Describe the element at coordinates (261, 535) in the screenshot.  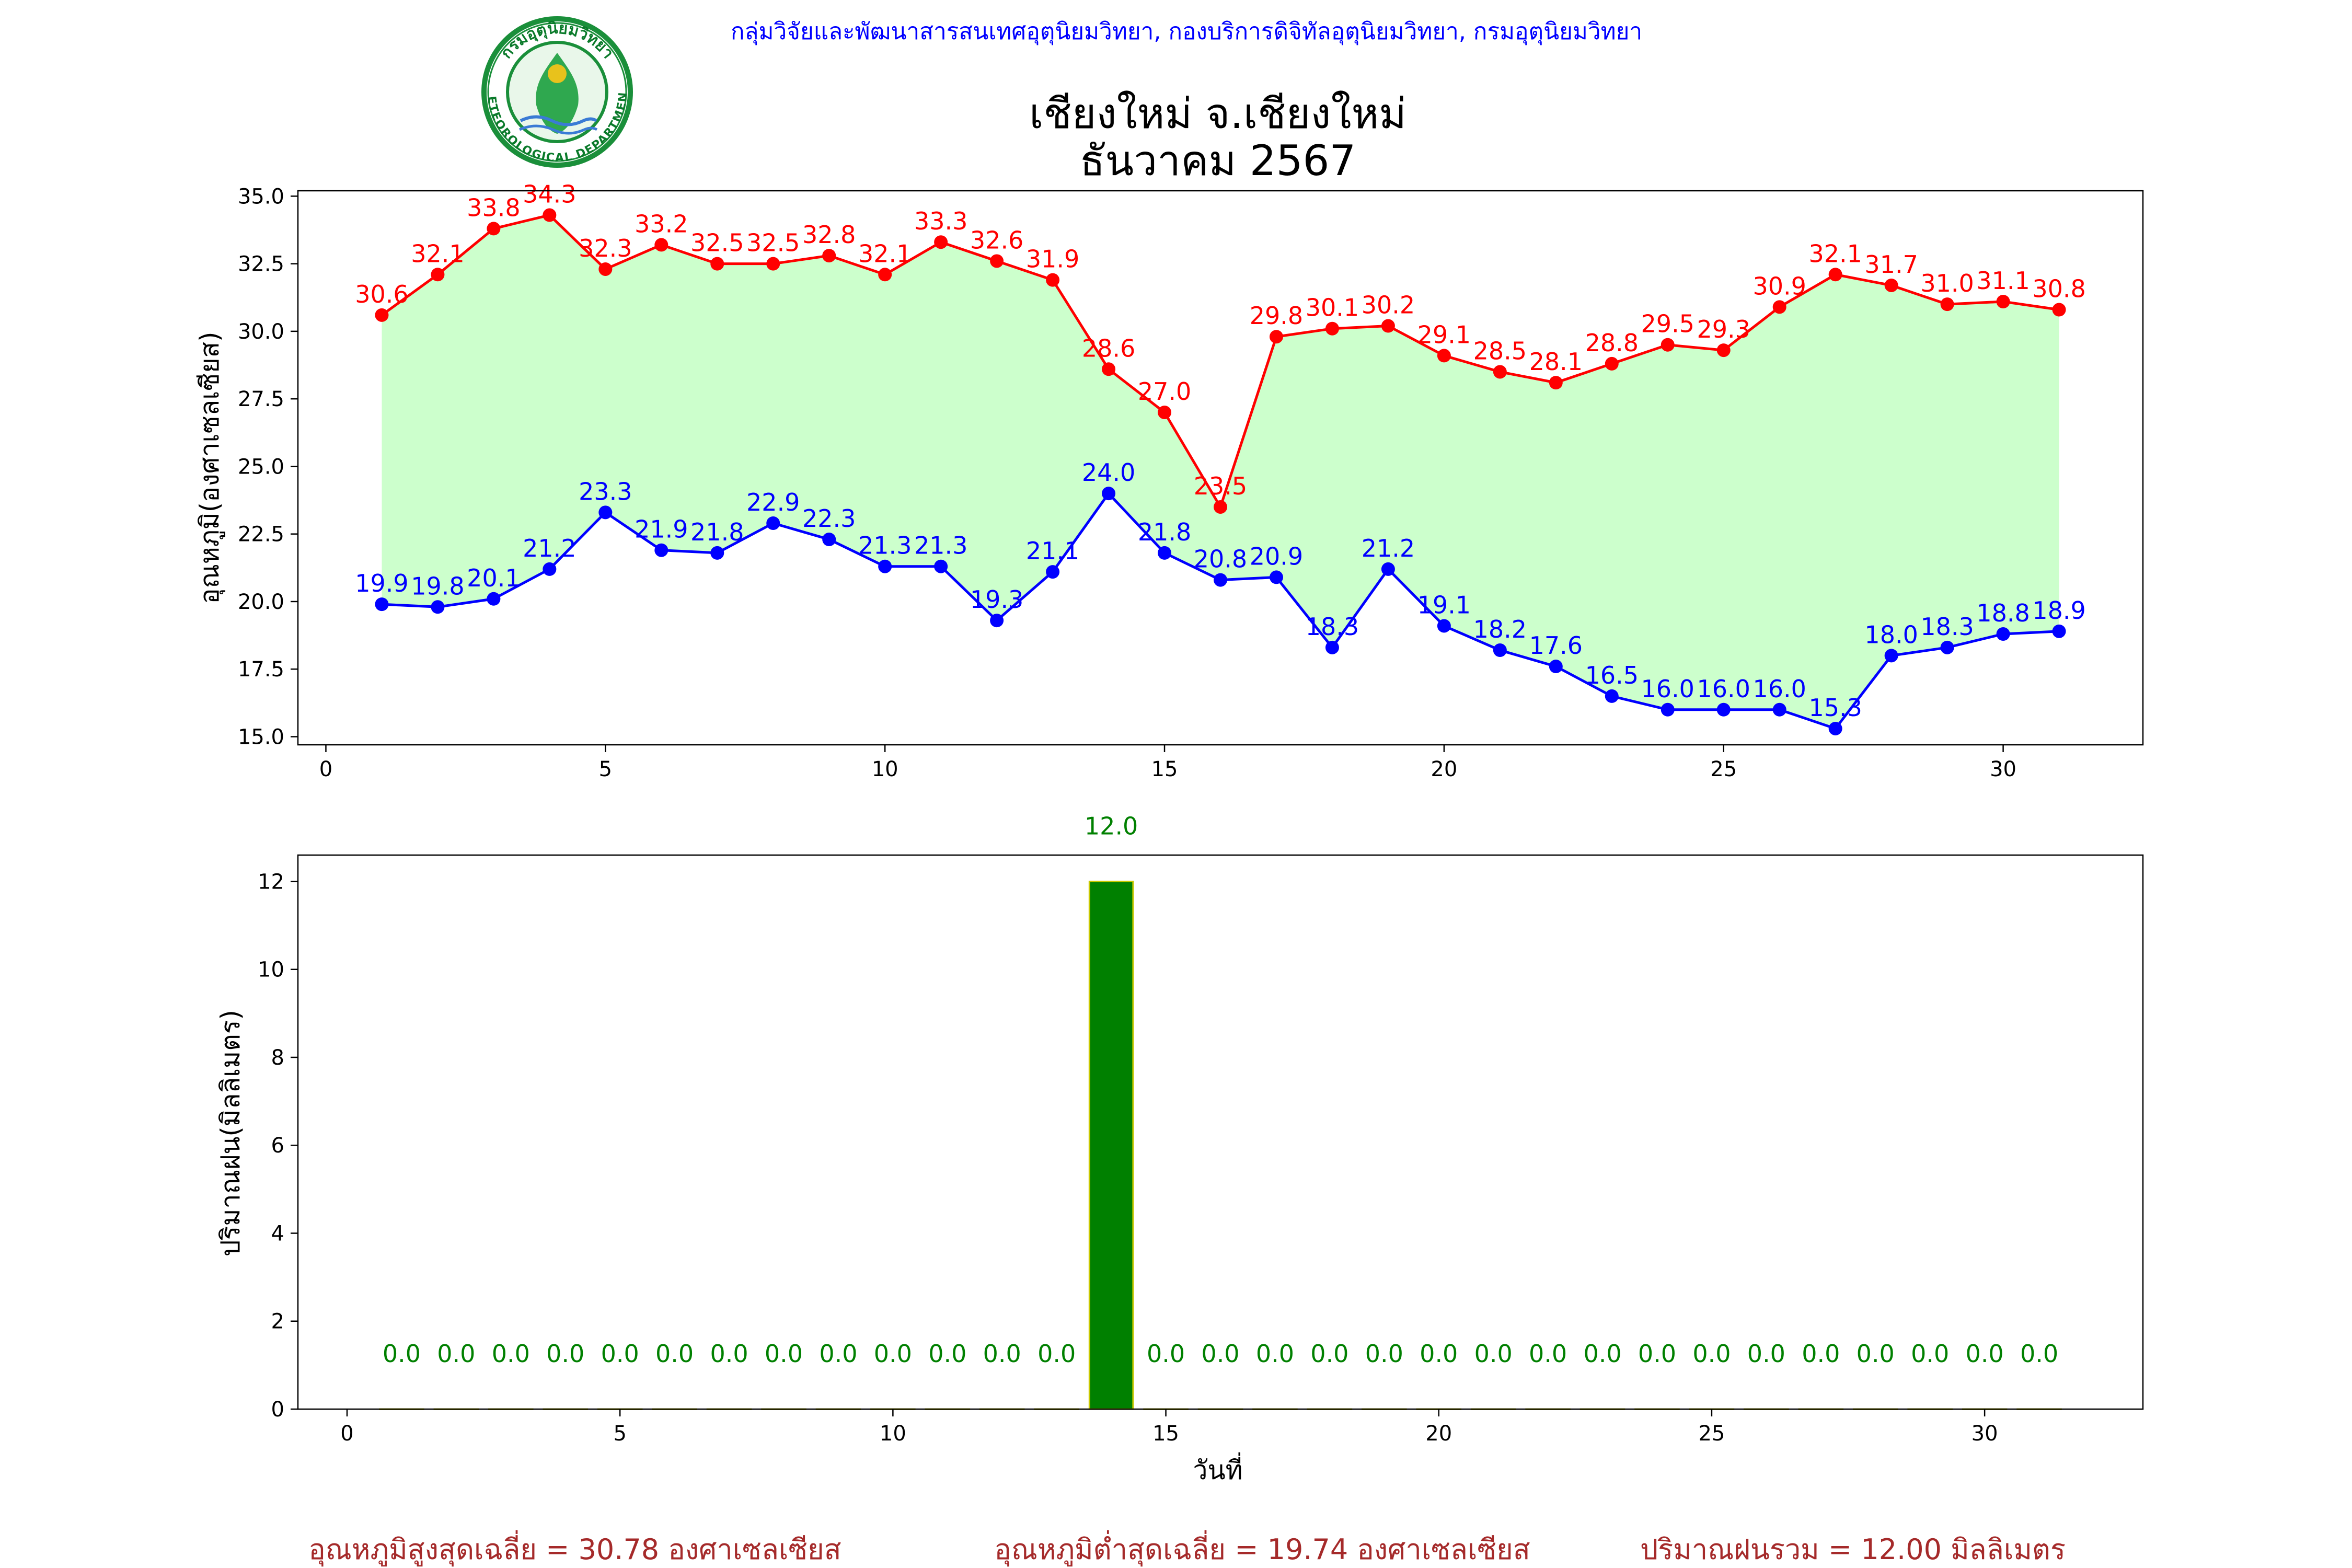
I see `temperature-y-tick-label: 22.5` at that location.